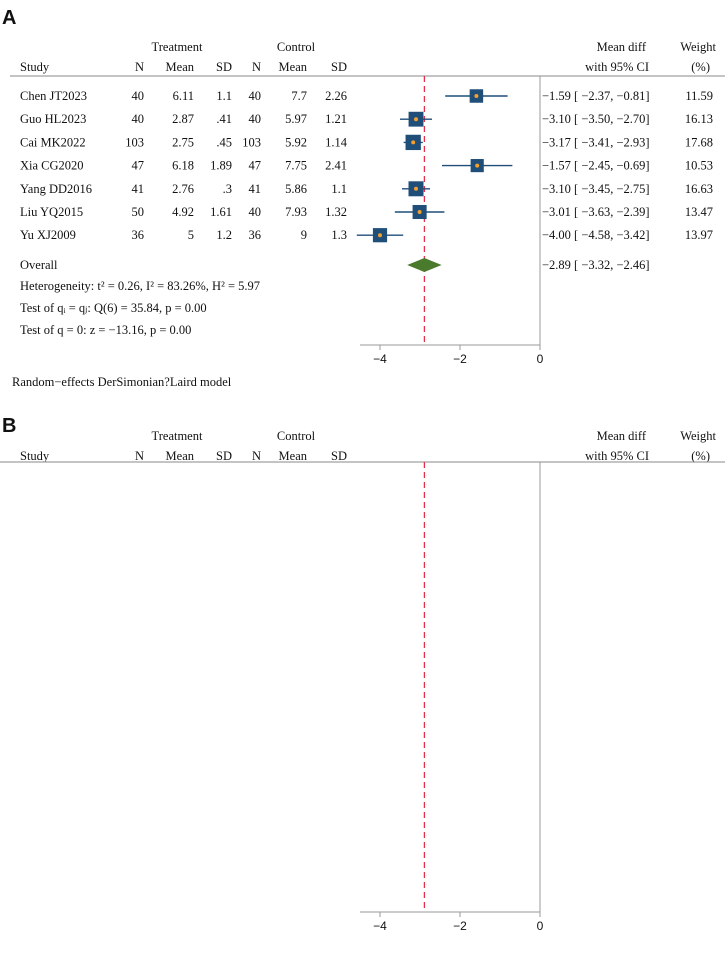  What do you see at coordinates (700, 456) in the screenshot?
I see `b-header-weight-unit: (%)` at bounding box center [700, 456].